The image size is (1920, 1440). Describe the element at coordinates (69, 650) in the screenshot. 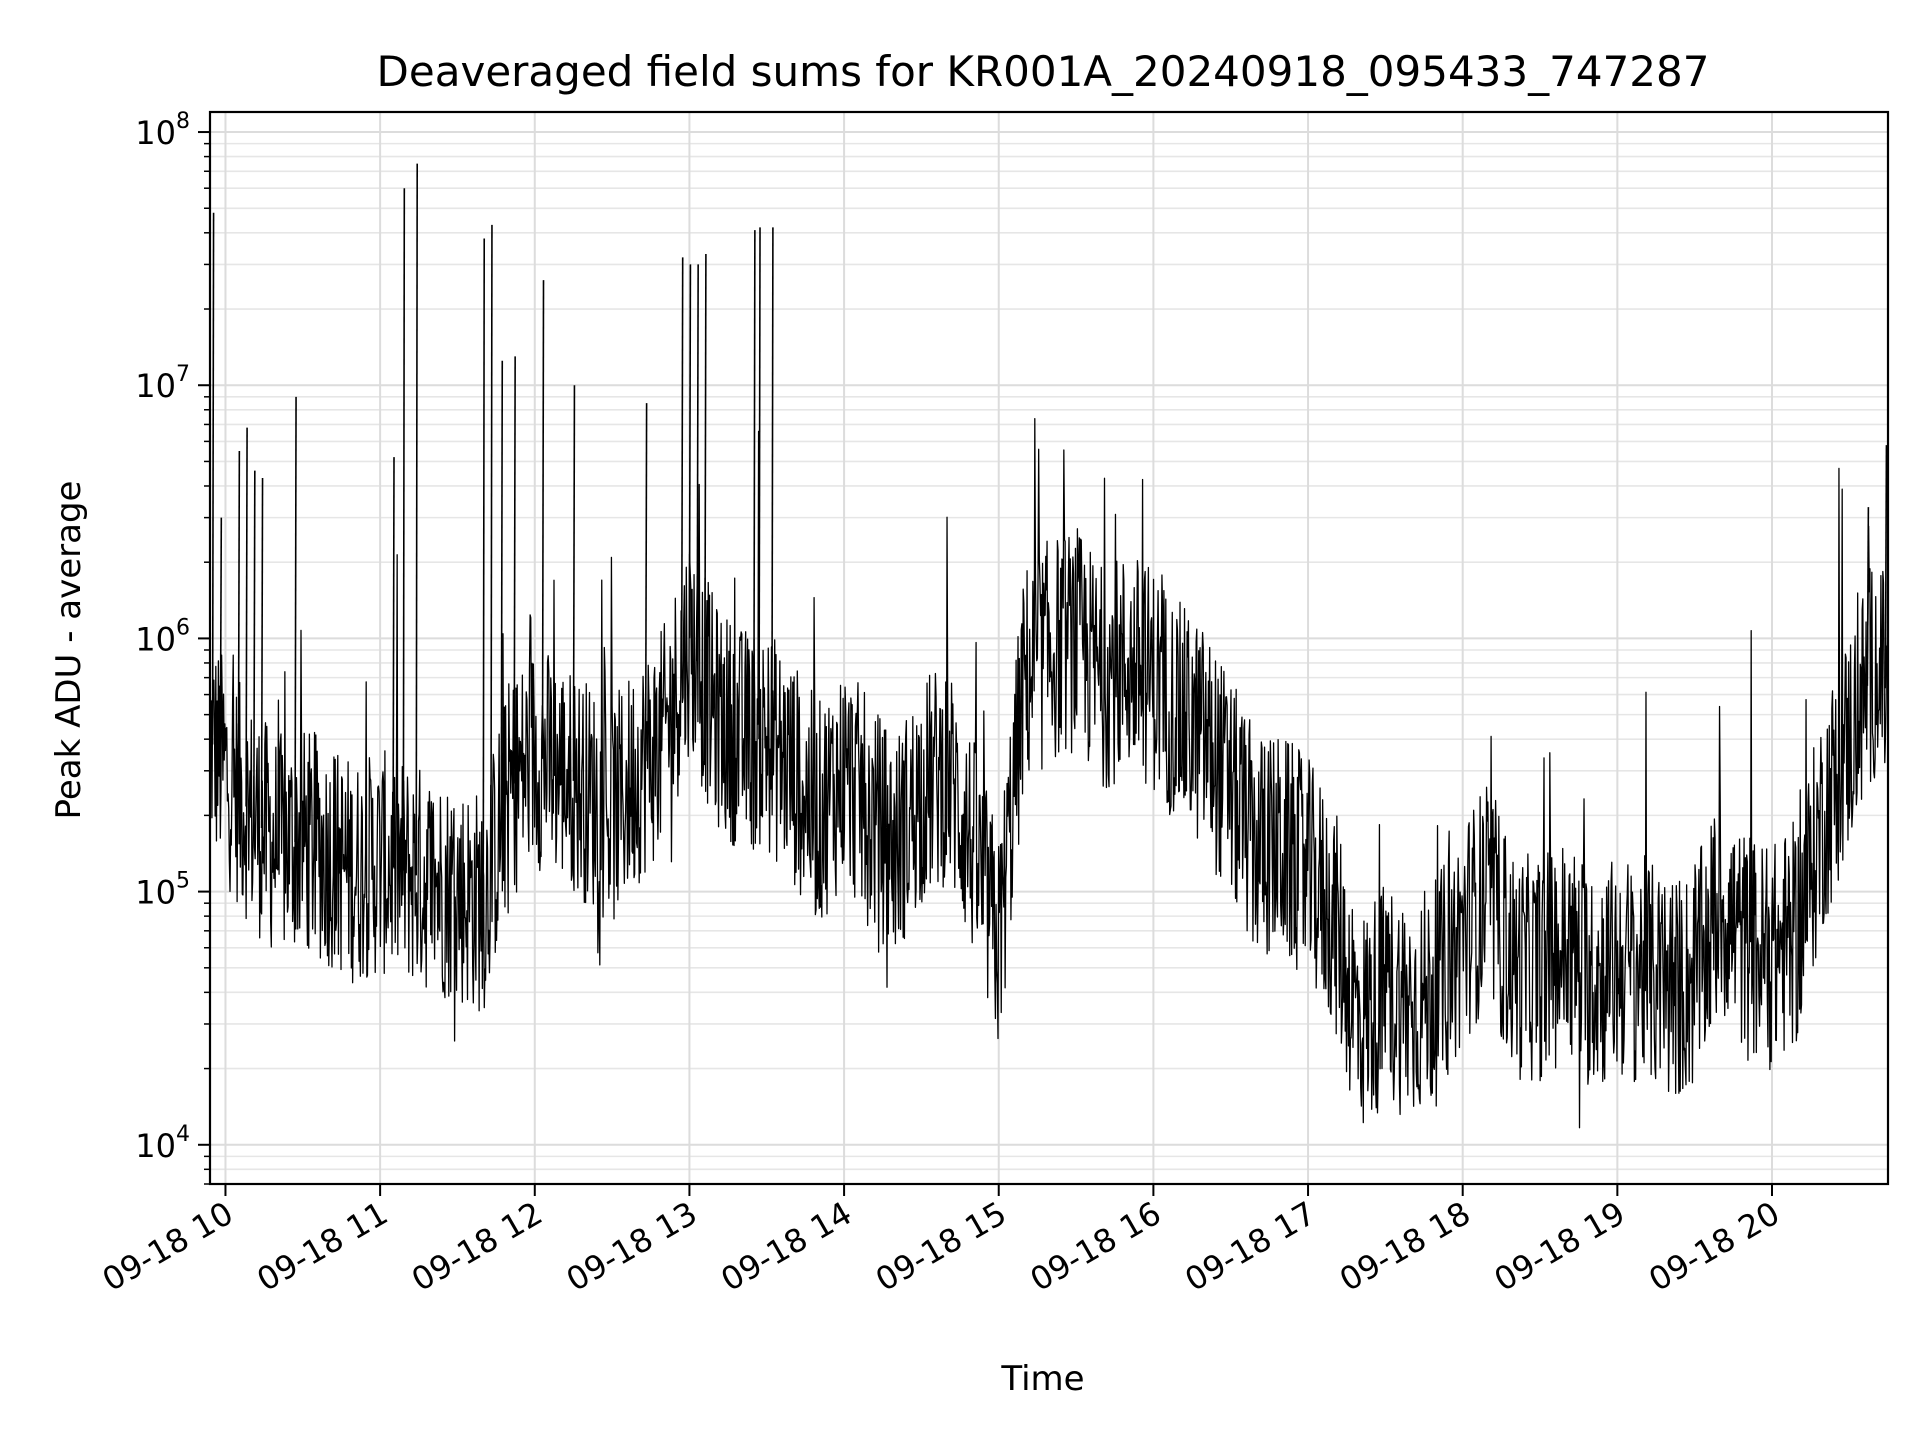

I see `y-axis-label: Peak ADU - average` at that location.